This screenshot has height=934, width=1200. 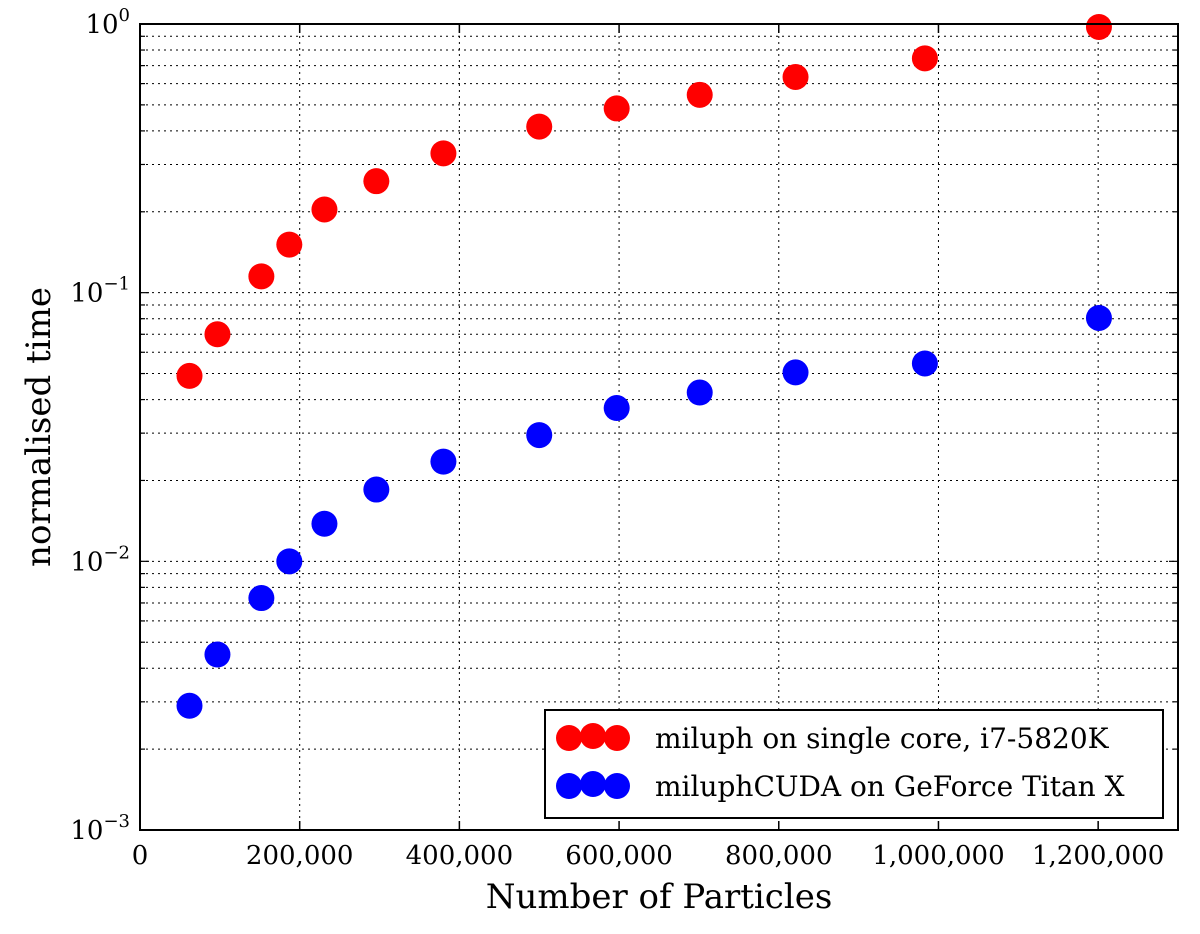 I want to click on y-tick-exponent: −2, so click(x=116, y=552).